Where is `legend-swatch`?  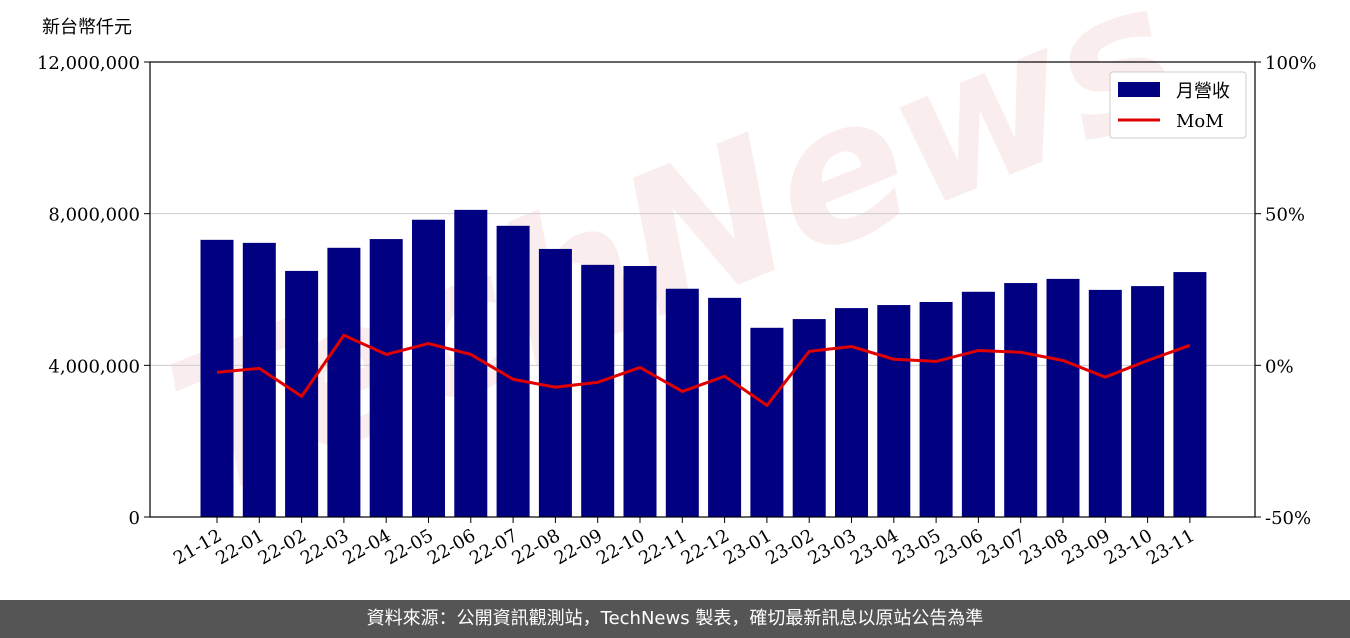 legend-swatch is located at coordinates (1139, 89).